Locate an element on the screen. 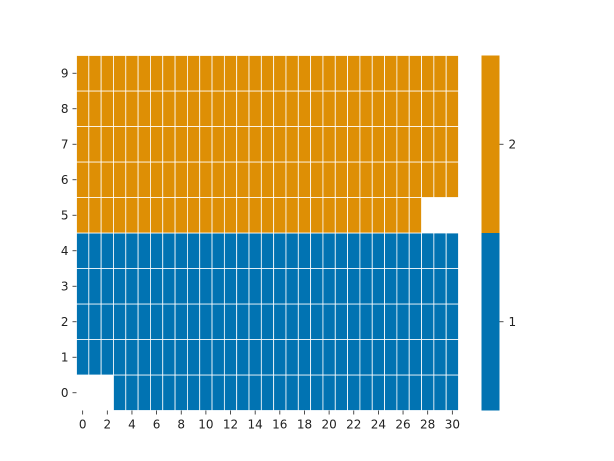  x-tick-label-24: 24 is located at coordinates (378, 425).